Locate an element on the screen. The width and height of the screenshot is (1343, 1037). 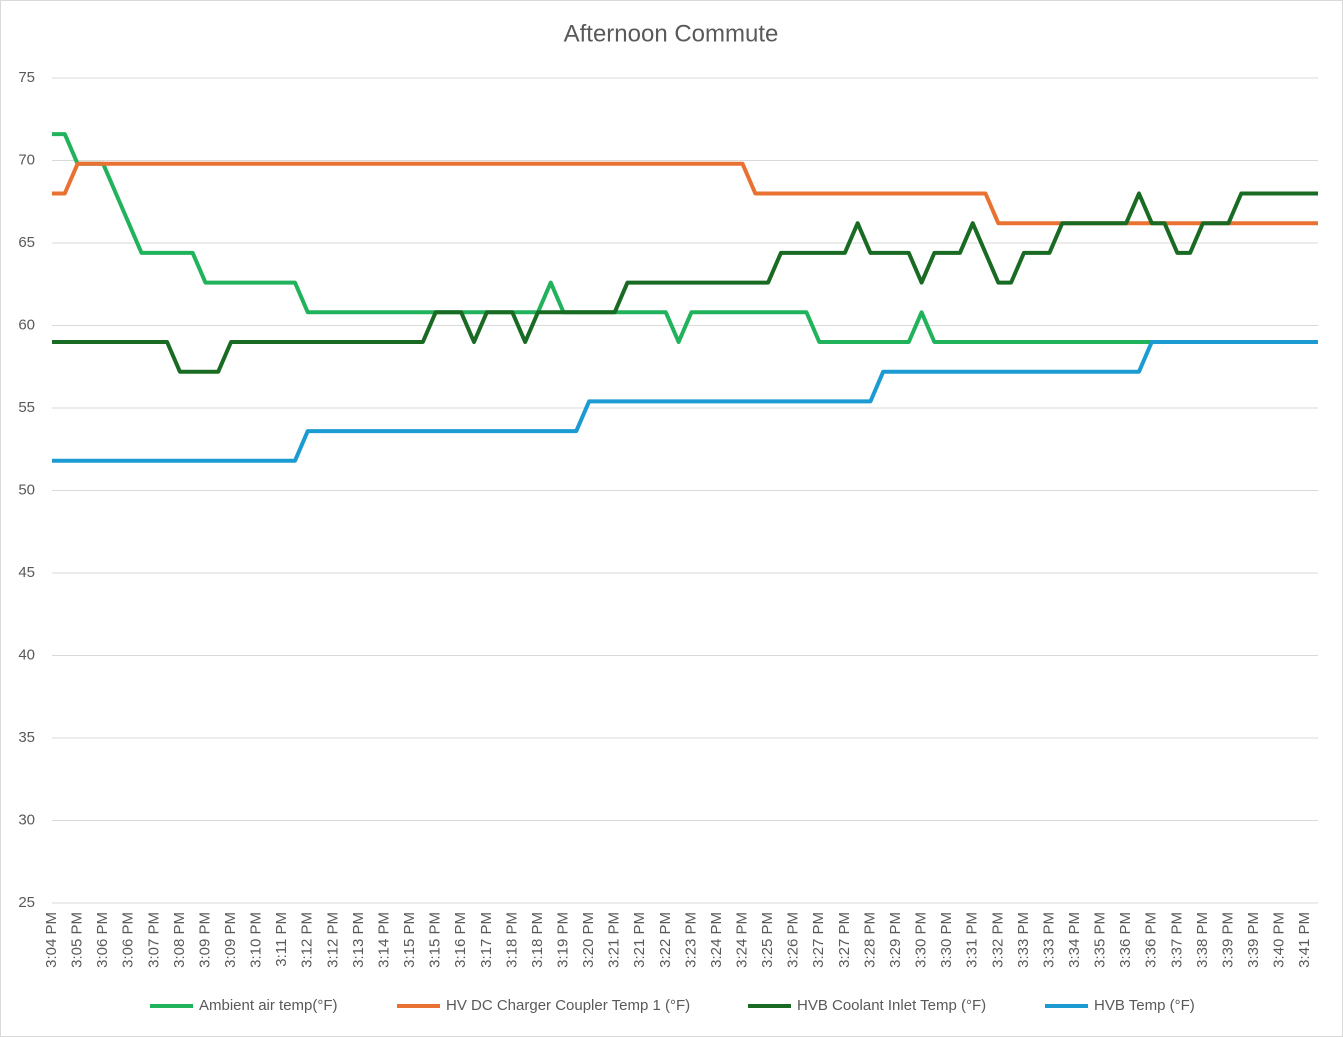
y-tick-label: 50 is located at coordinates (26, 489).